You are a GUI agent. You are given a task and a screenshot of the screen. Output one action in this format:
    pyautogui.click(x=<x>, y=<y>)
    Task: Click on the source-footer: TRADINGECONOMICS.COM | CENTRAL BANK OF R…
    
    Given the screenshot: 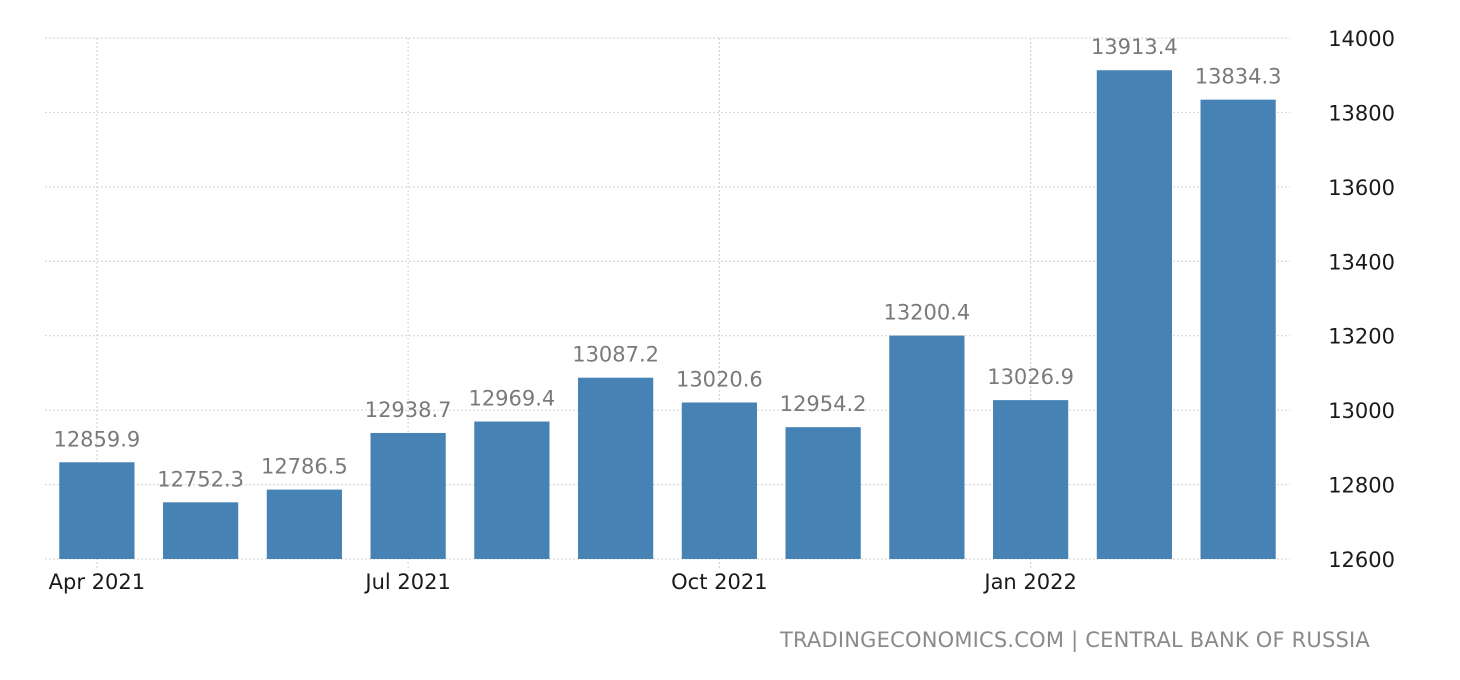 What is the action you would take?
    pyautogui.click(x=1074, y=640)
    